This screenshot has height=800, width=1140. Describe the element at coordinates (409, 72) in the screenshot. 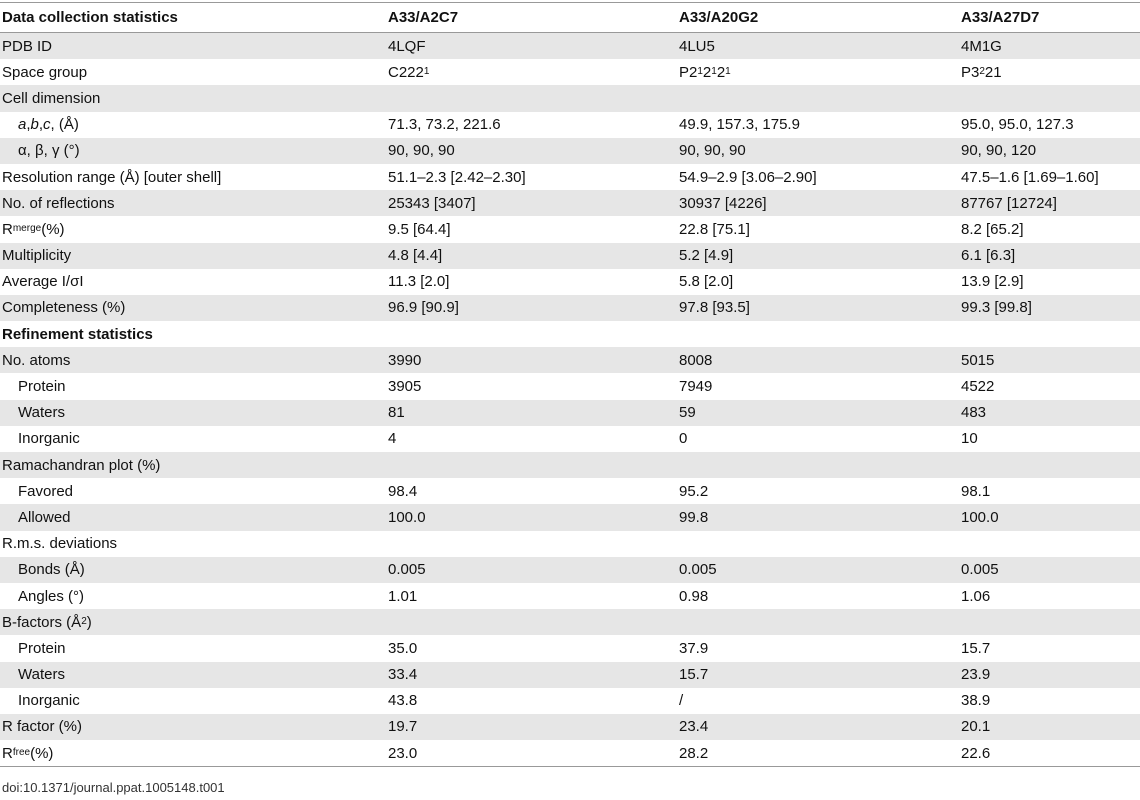

I see `value-cell: C222 1` at that location.